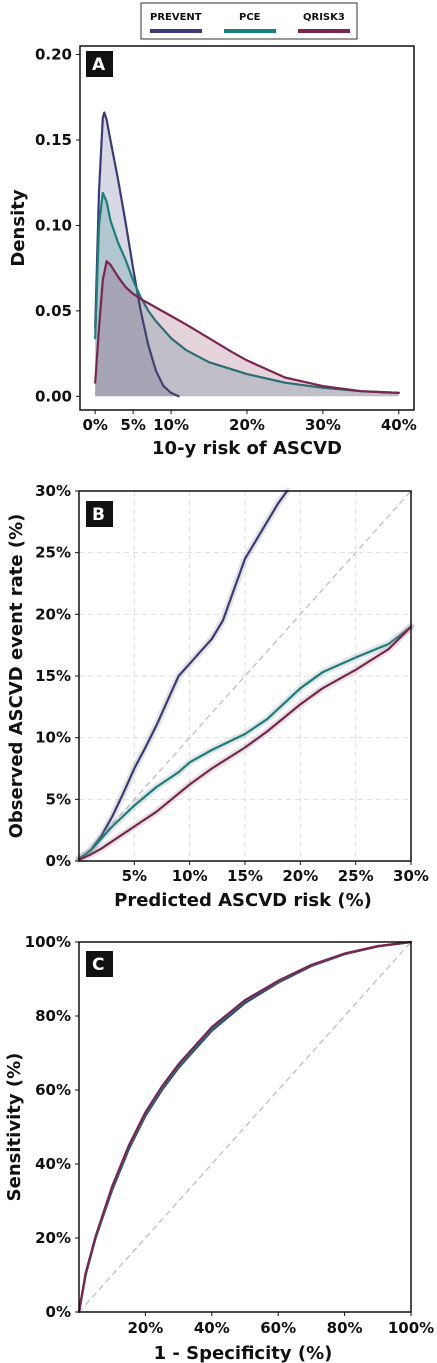 Image resolution: width=437 pixels, height=1363 pixels. Describe the element at coordinates (53, 1164) in the screenshot. I see `panel-c-ytick-label-2: 40%` at that location.